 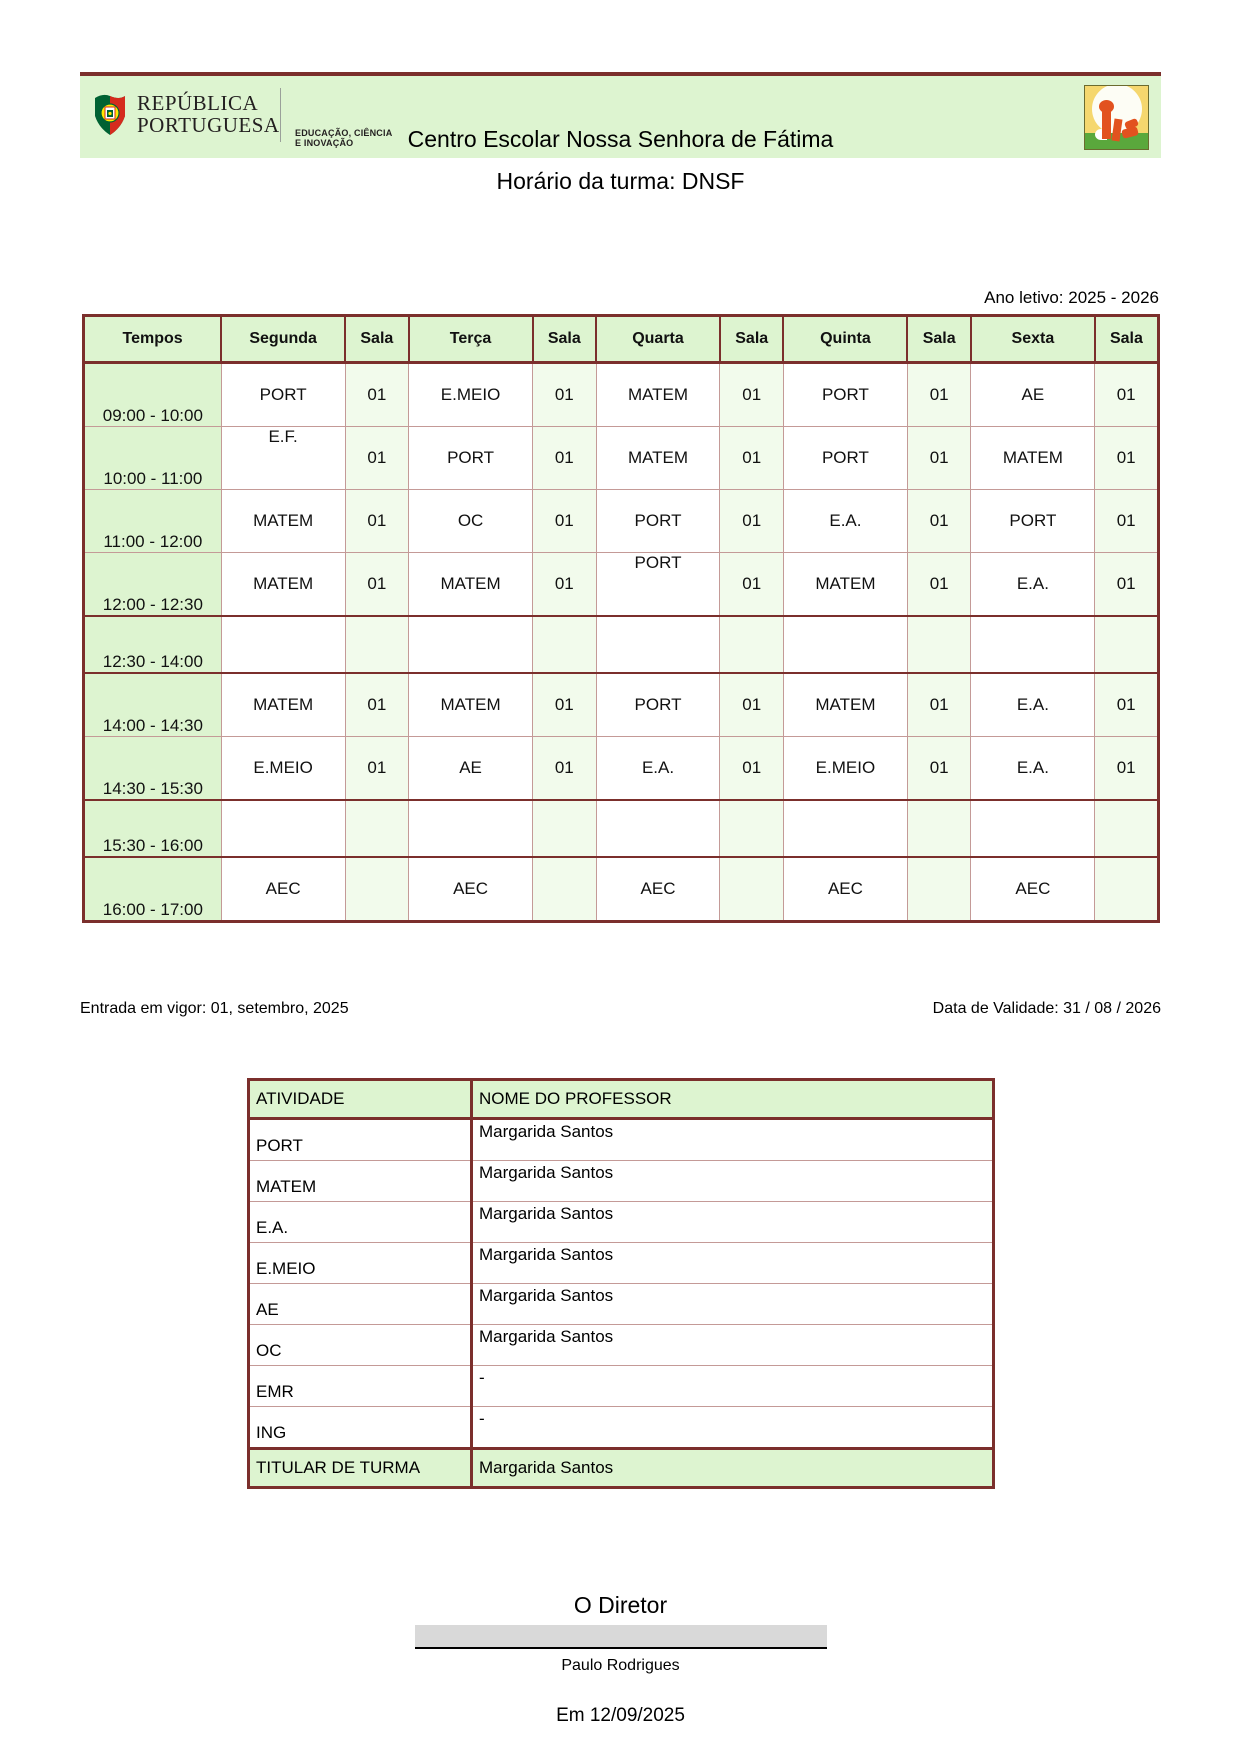 I want to click on teacher-name-cell: -, so click(x=732, y=1386).